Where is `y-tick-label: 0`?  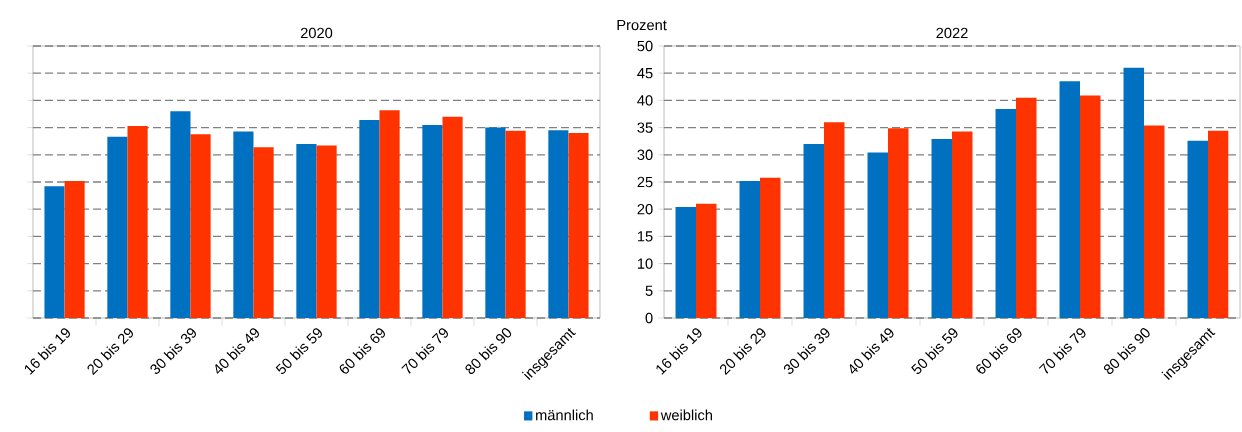
y-tick-label: 0 is located at coordinates (649, 318).